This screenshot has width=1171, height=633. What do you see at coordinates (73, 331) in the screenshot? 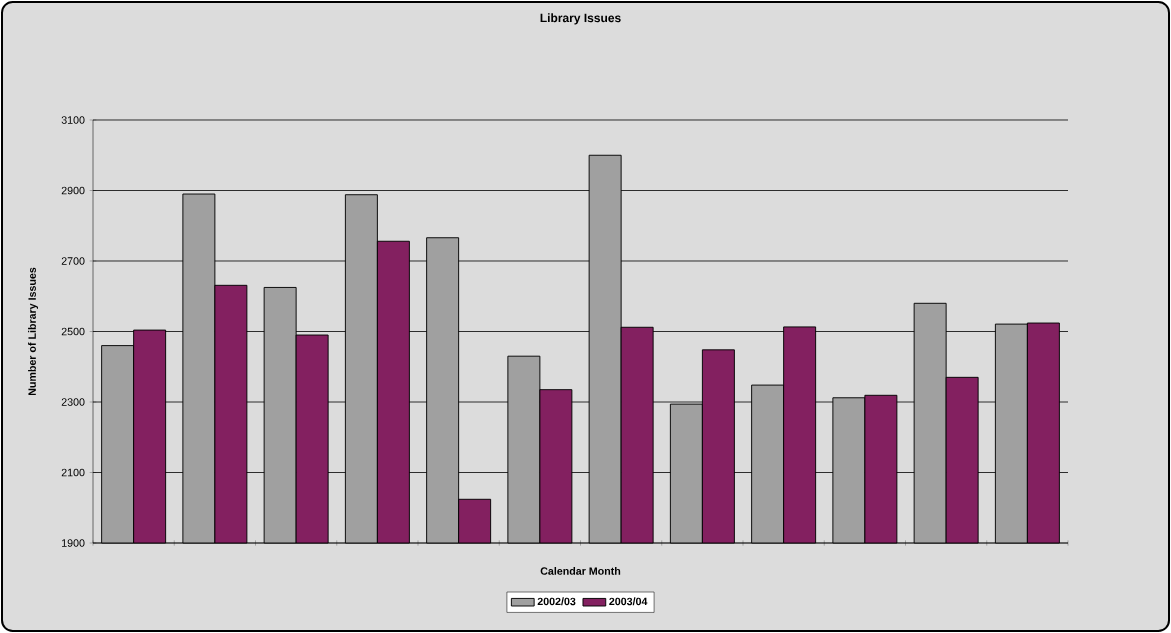
I see `y-tick-label: 2500` at bounding box center [73, 331].